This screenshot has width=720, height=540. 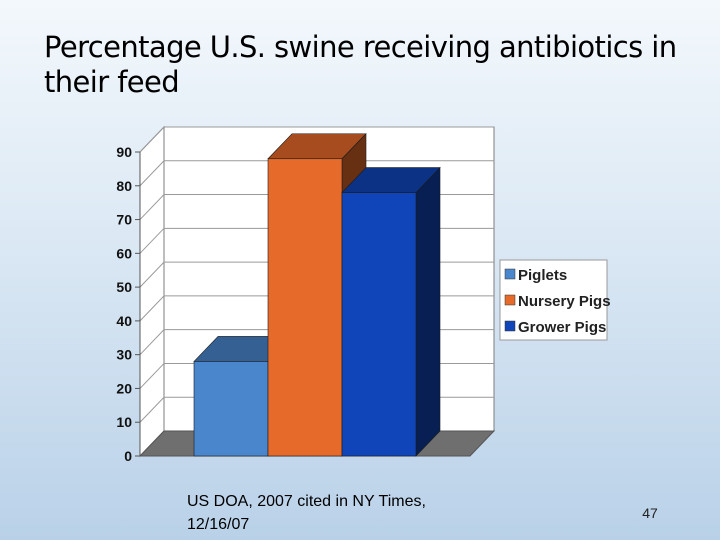 What do you see at coordinates (124, 152) in the screenshot?
I see `y-tick-label: 90` at bounding box center [124, 152].